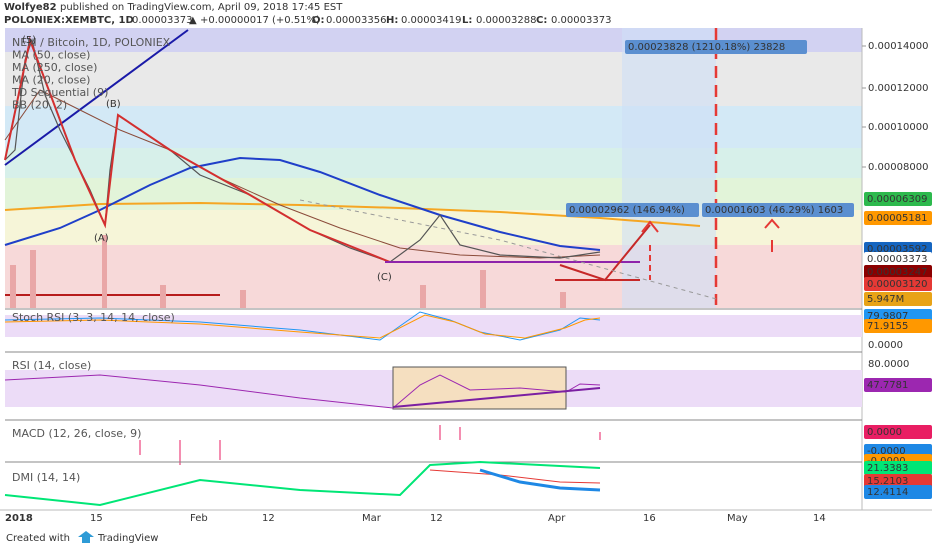 The image size is (932, 550). Describe the element at coordinates (91, 42) in the screenshot. I see `legend-entry: NEM / Bitcoin, 1D, POLONIEX` at that location.